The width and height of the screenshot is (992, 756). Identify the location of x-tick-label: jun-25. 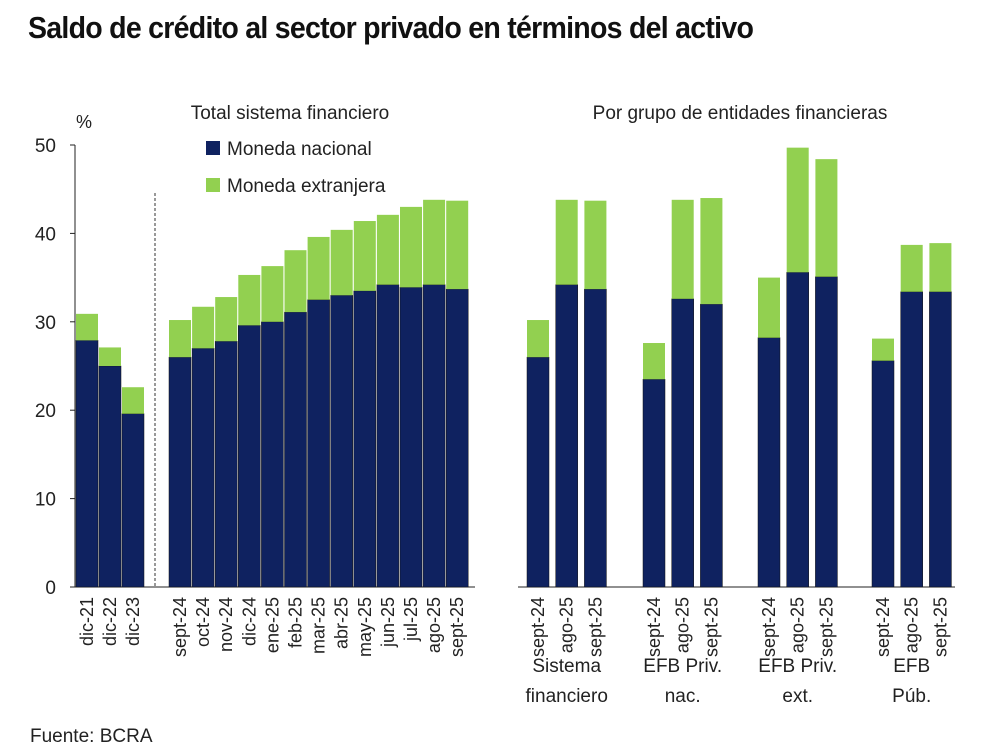
(388, 622).